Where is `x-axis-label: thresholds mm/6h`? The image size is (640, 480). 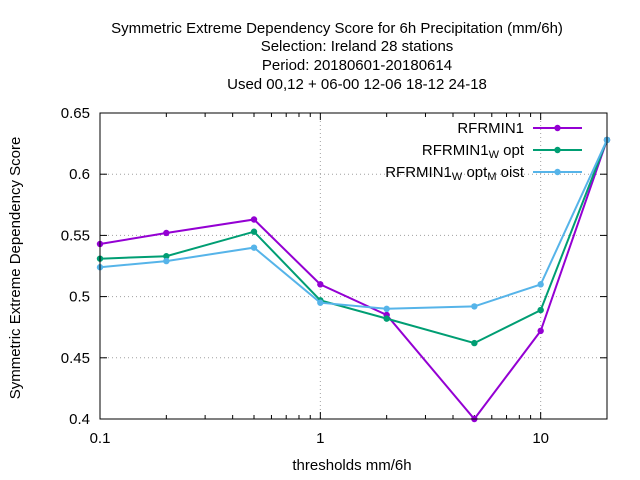
x-axis-label: thresholds mm/6h is located at coordinates (351, 465).